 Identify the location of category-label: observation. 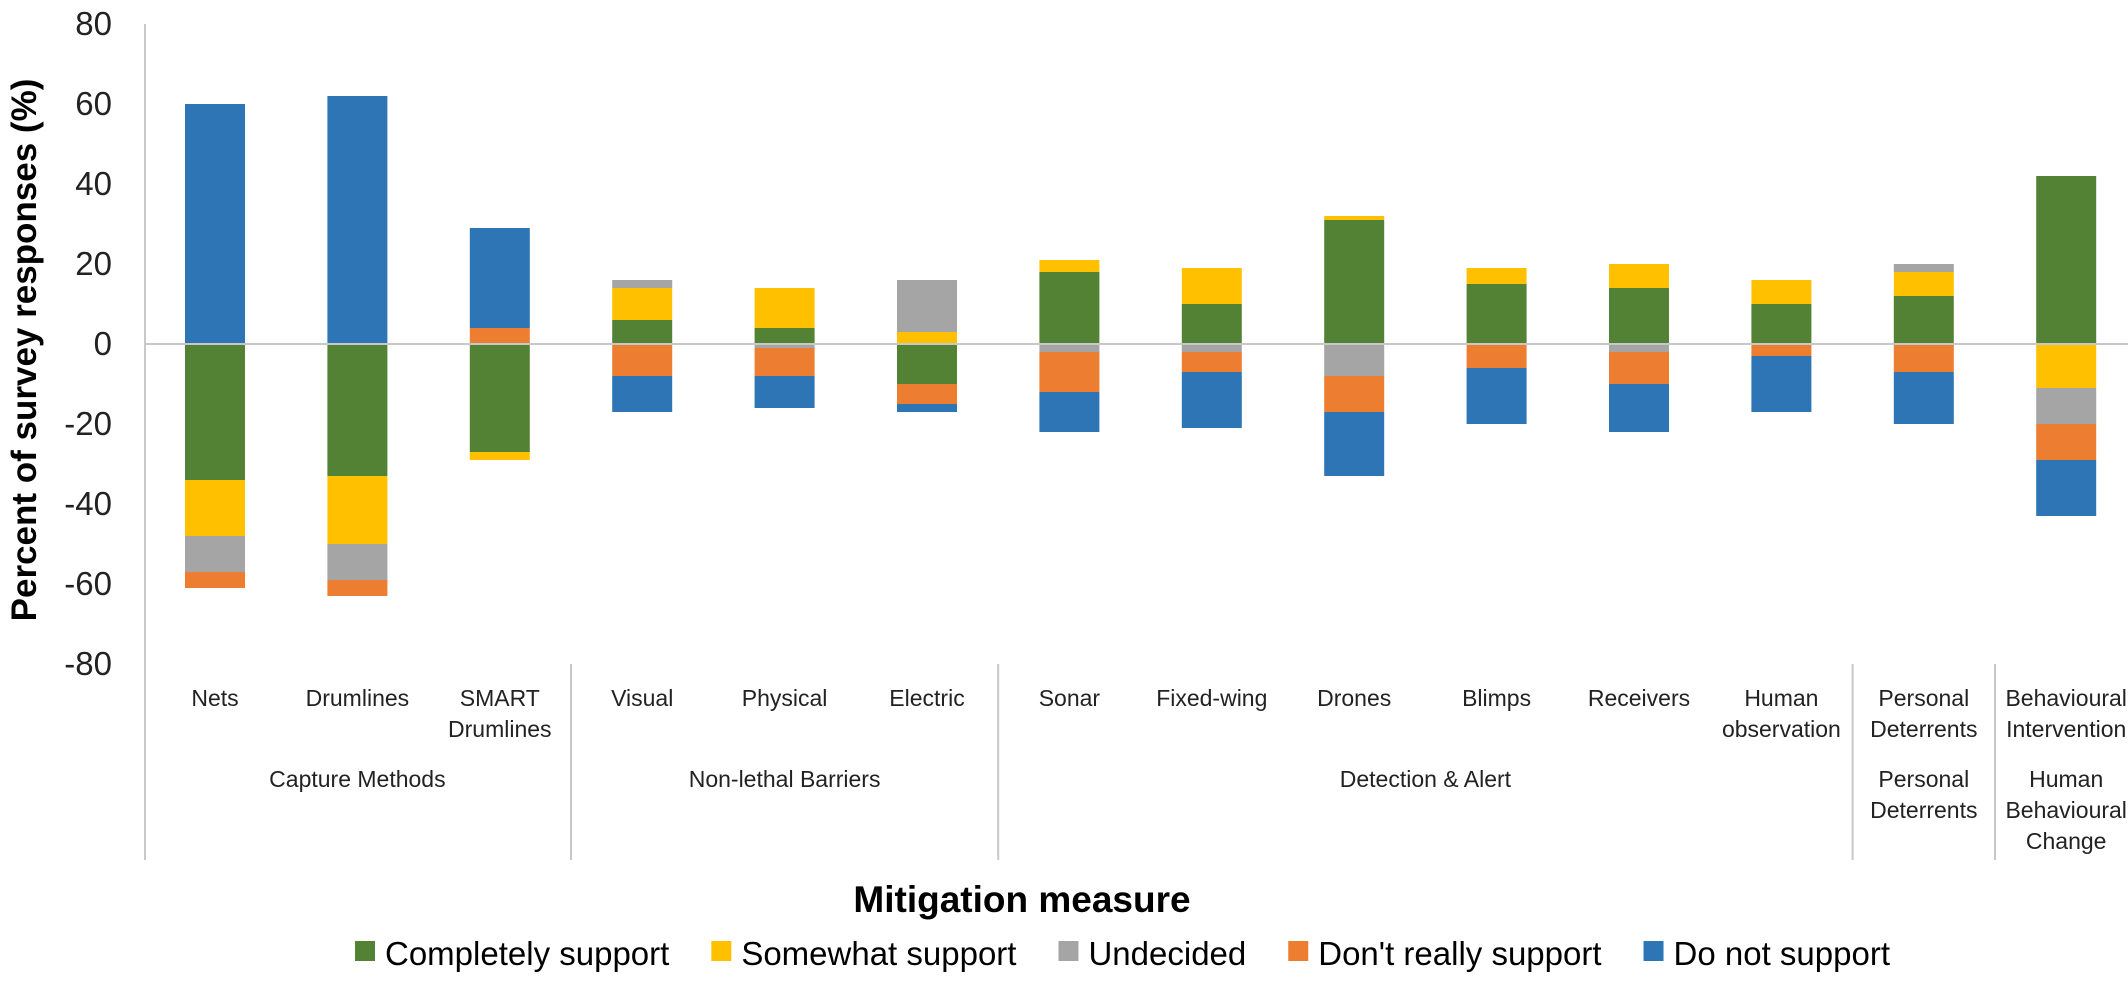
(1781, 729).